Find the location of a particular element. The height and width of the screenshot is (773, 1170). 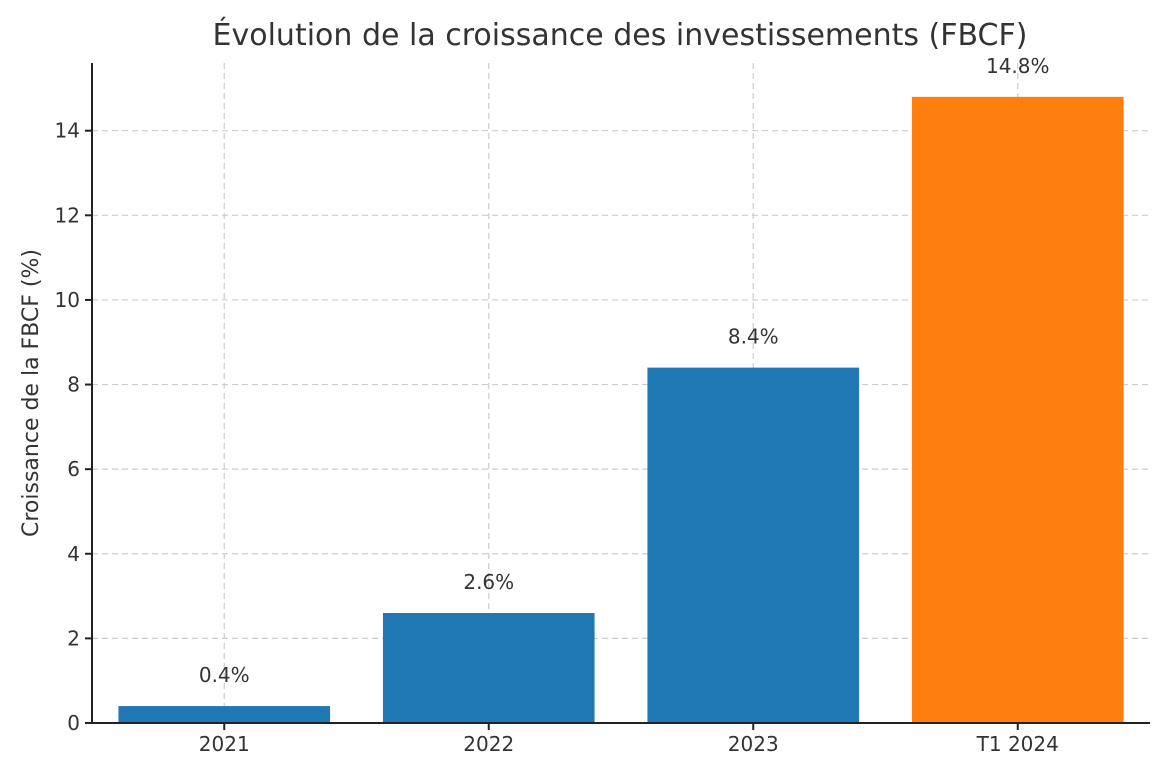

data-label: 14.8% is located at coordinates (1018, 66).